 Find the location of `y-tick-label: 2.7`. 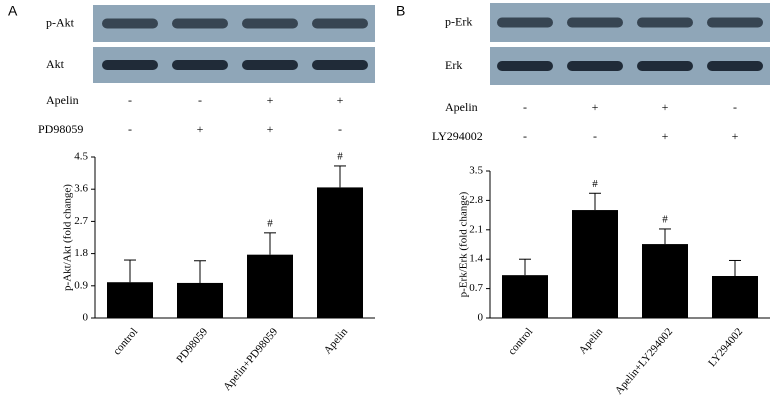

y-tick-label: 2.7 is located at coordinates (81, 221).